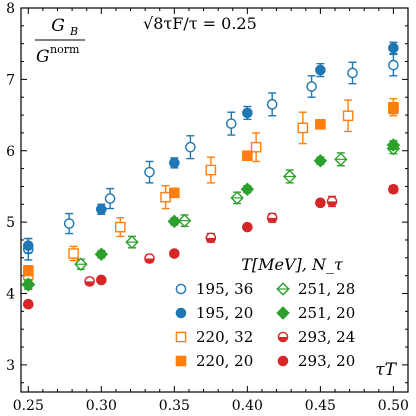 Image resolution: width=416 pixels, height=416 pixels. Describe the element at coordinates (10, 152) in the screenshot. I see `y-tick-label: 6` at that location.